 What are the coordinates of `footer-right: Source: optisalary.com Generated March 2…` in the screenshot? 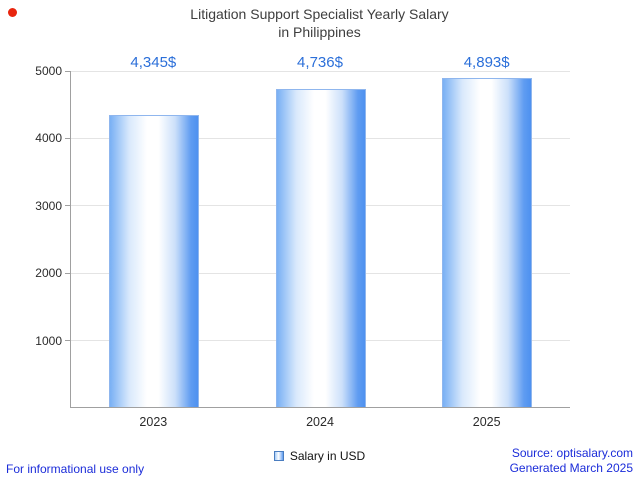 It's located at (571, 461).